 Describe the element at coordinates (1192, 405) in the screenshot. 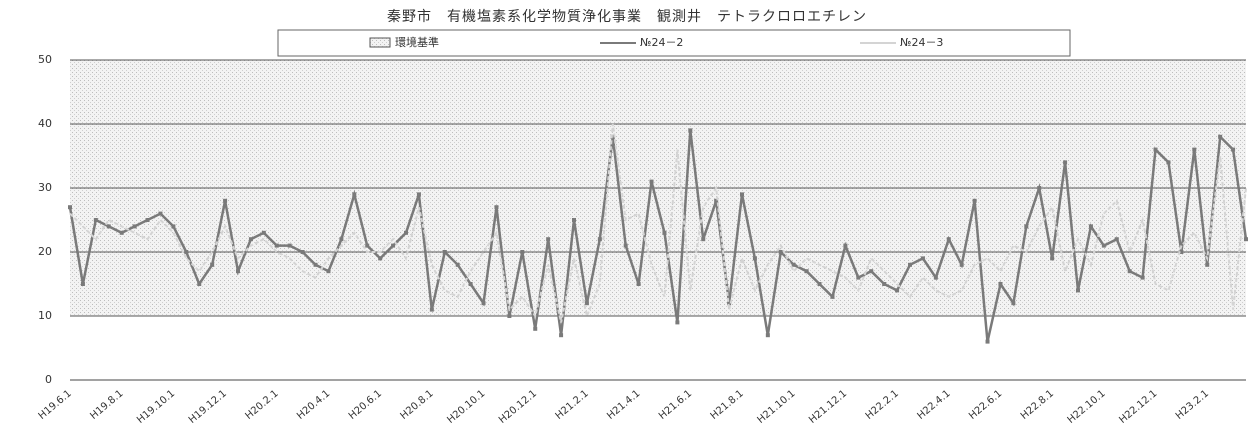

I see `x-tick-label: H23.2.1` at that location.